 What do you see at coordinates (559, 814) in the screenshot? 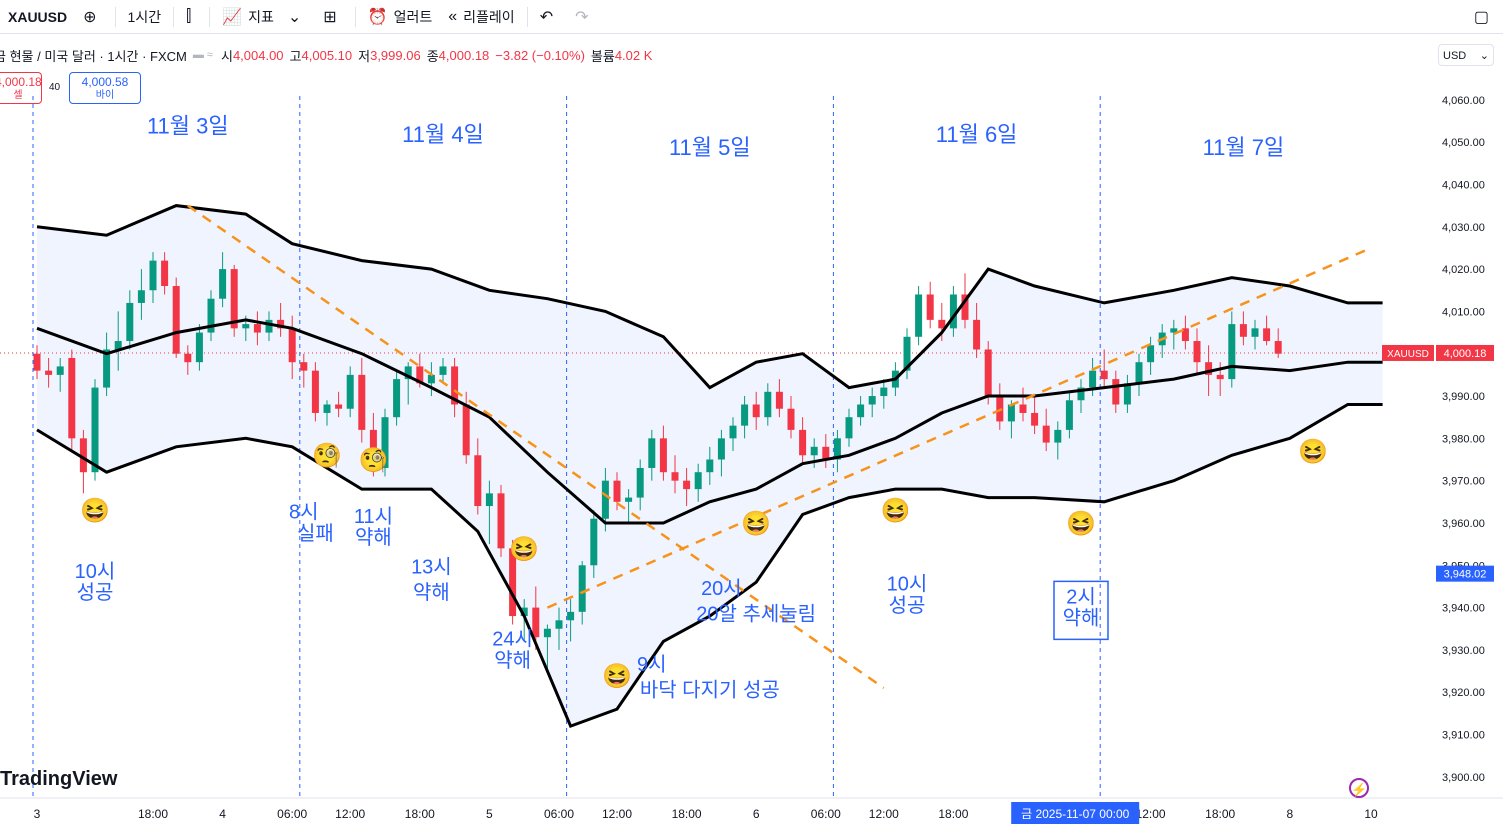
I see `x-tick-label: 06:00` at bounding box center [559, 814].